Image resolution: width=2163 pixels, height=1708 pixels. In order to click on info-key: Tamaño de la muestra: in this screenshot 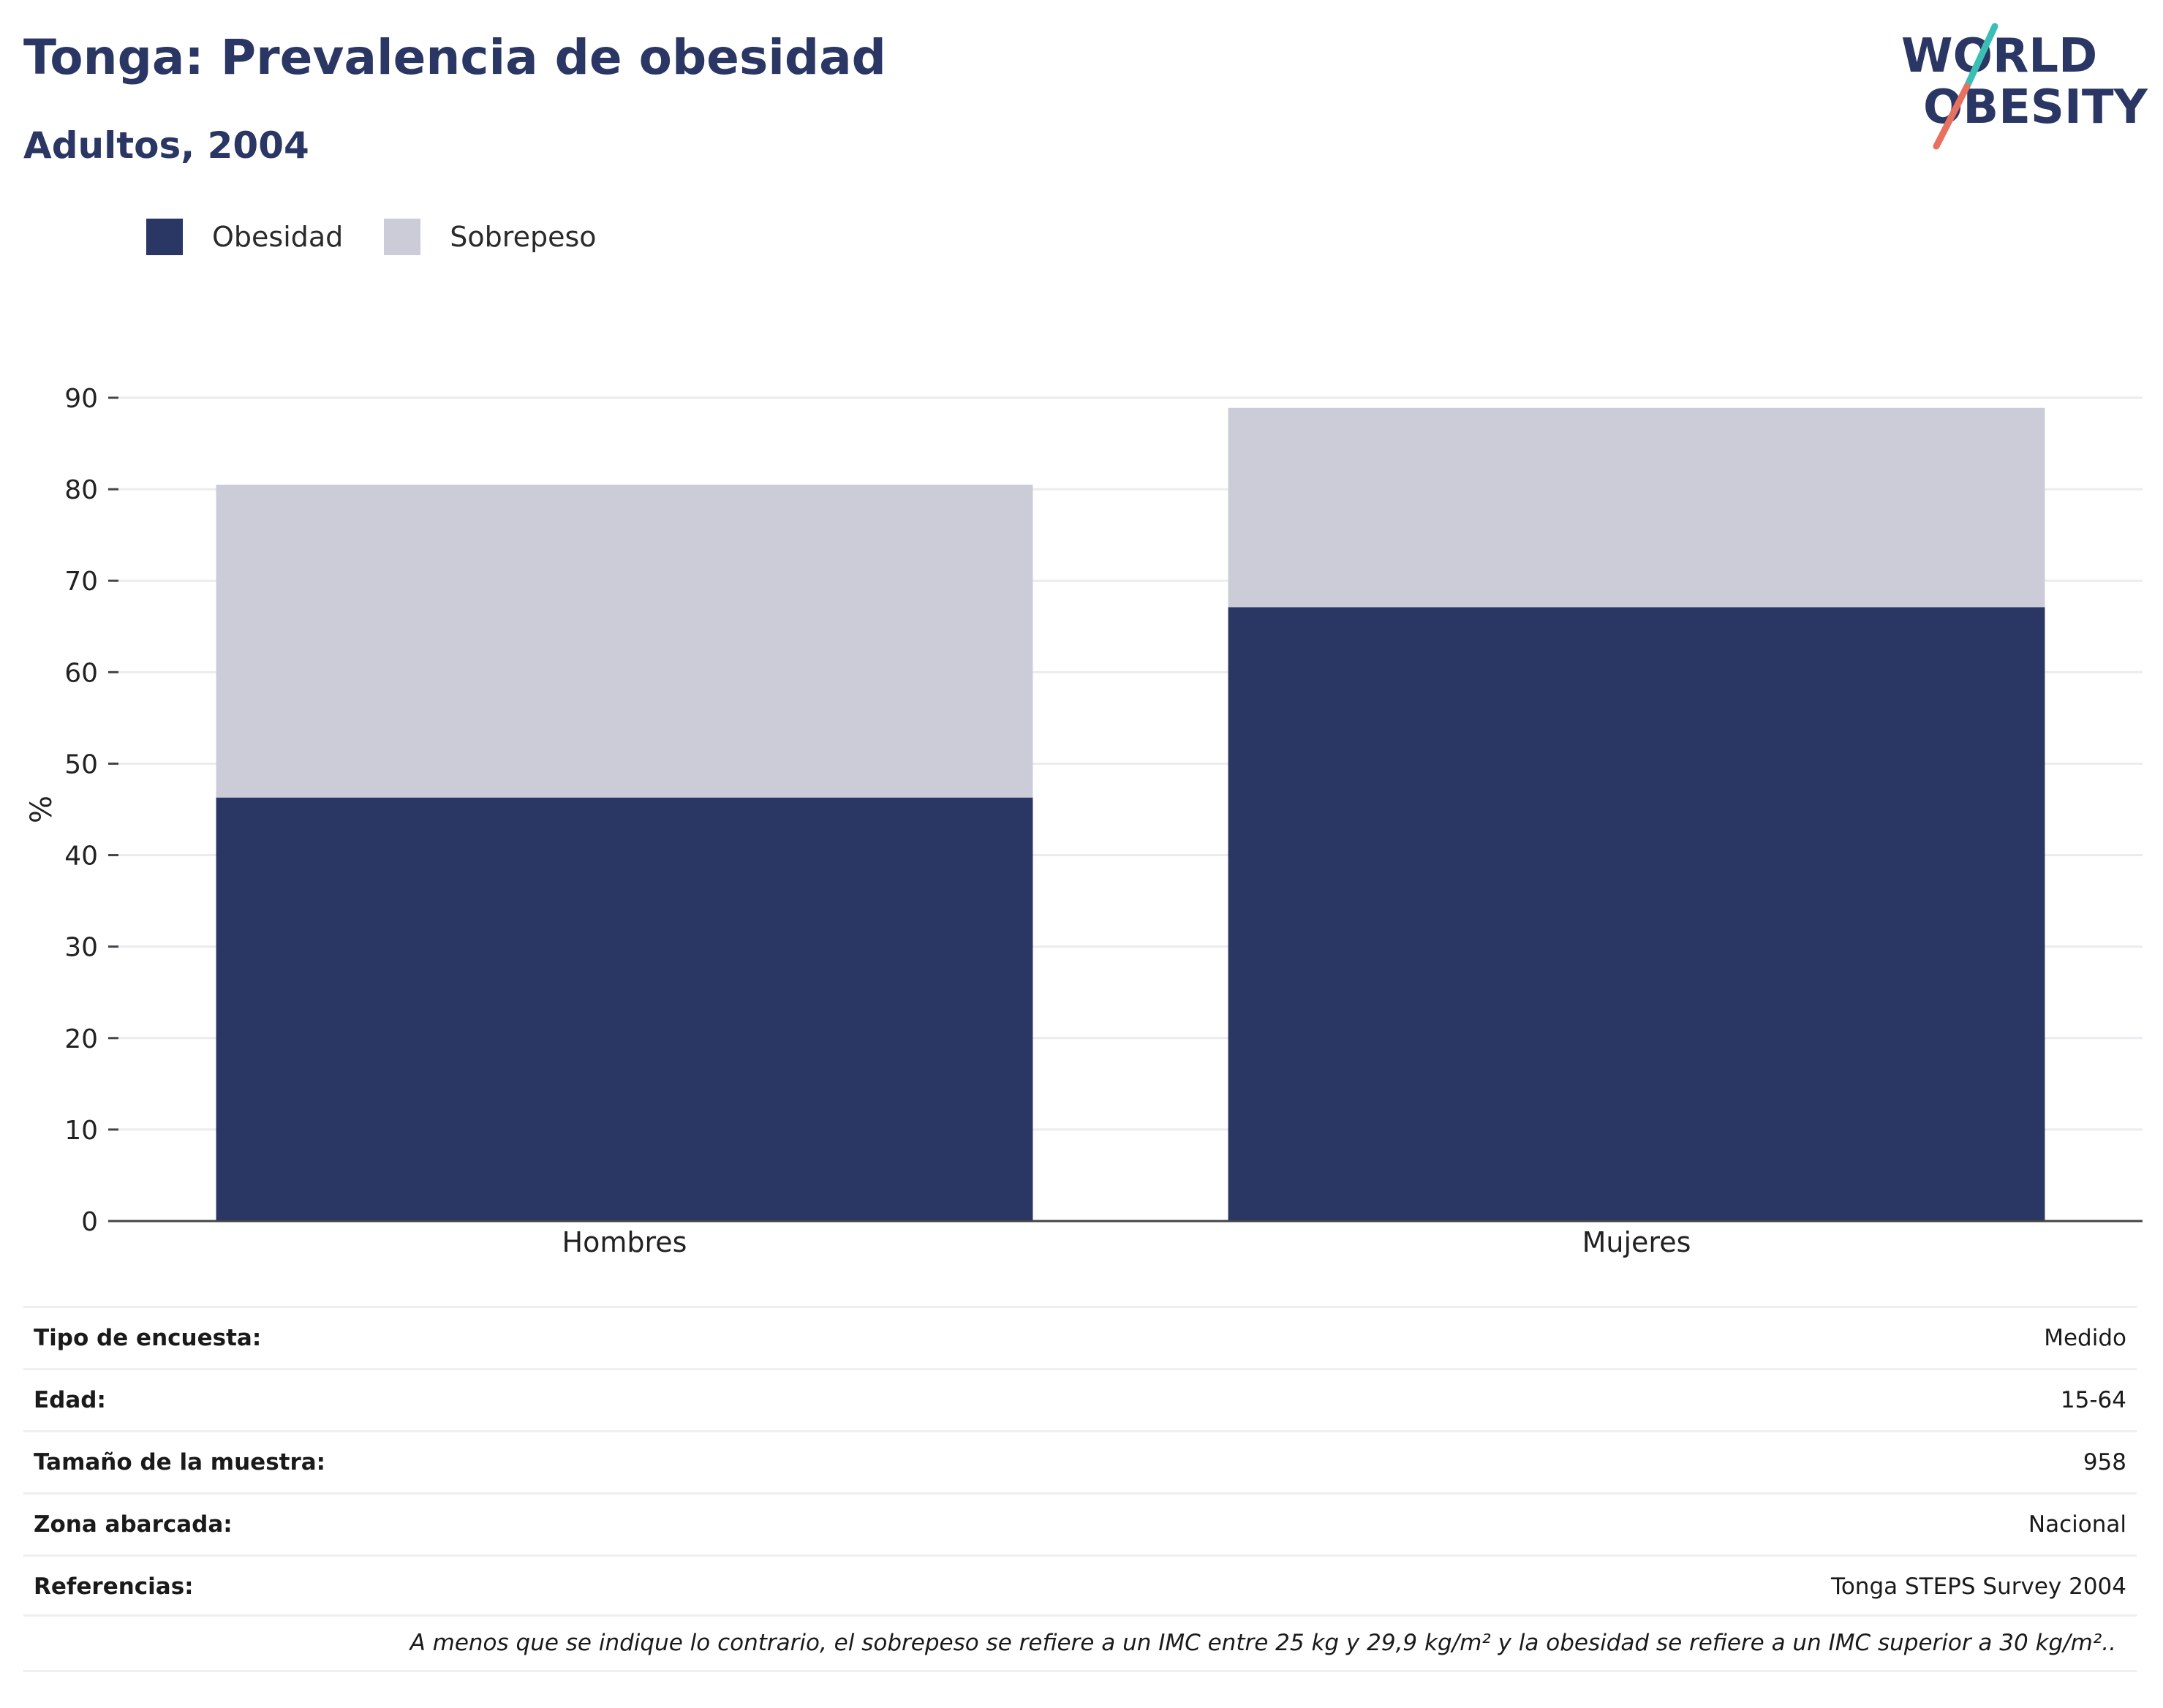, I will do `click(549, 1462)`.